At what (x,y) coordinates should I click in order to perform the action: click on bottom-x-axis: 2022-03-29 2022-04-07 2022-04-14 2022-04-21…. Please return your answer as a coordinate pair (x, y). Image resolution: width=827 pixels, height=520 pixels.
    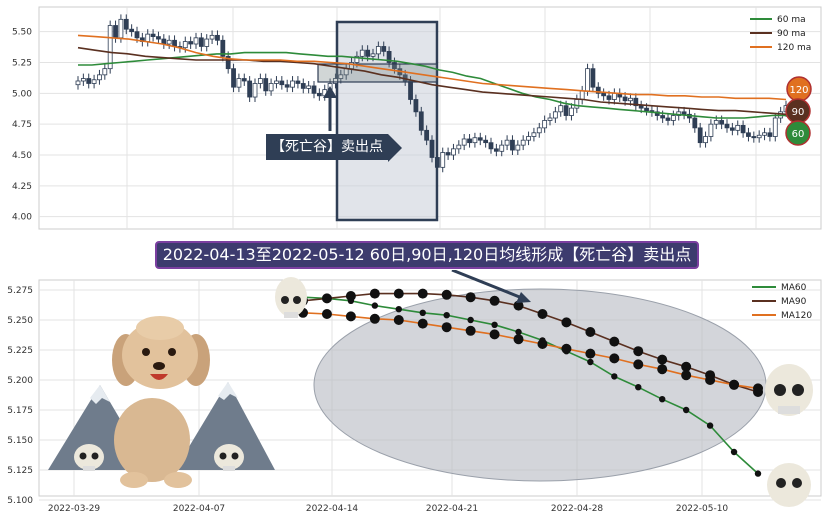
    Looking at the image, I should click on (388, 509).